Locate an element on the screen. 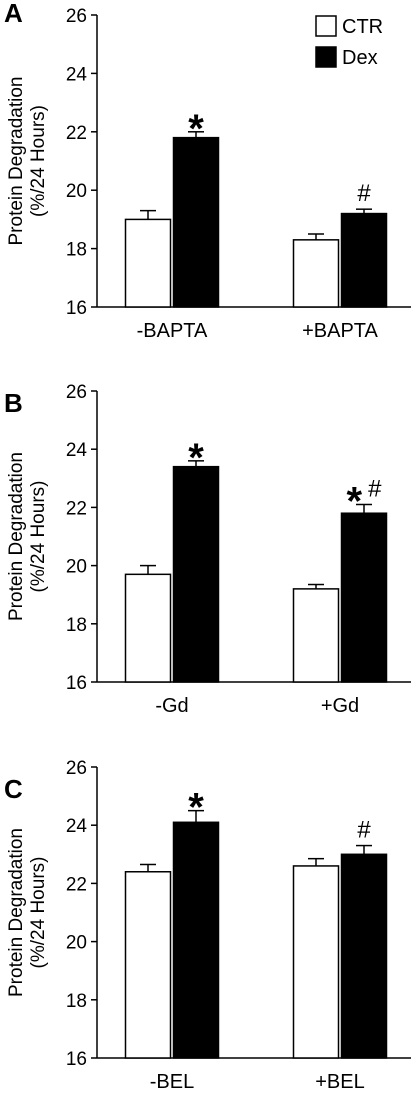 The height and width of the screenshot is (1094, 416). legend-label: CTR is located at coordinates (362, 27).